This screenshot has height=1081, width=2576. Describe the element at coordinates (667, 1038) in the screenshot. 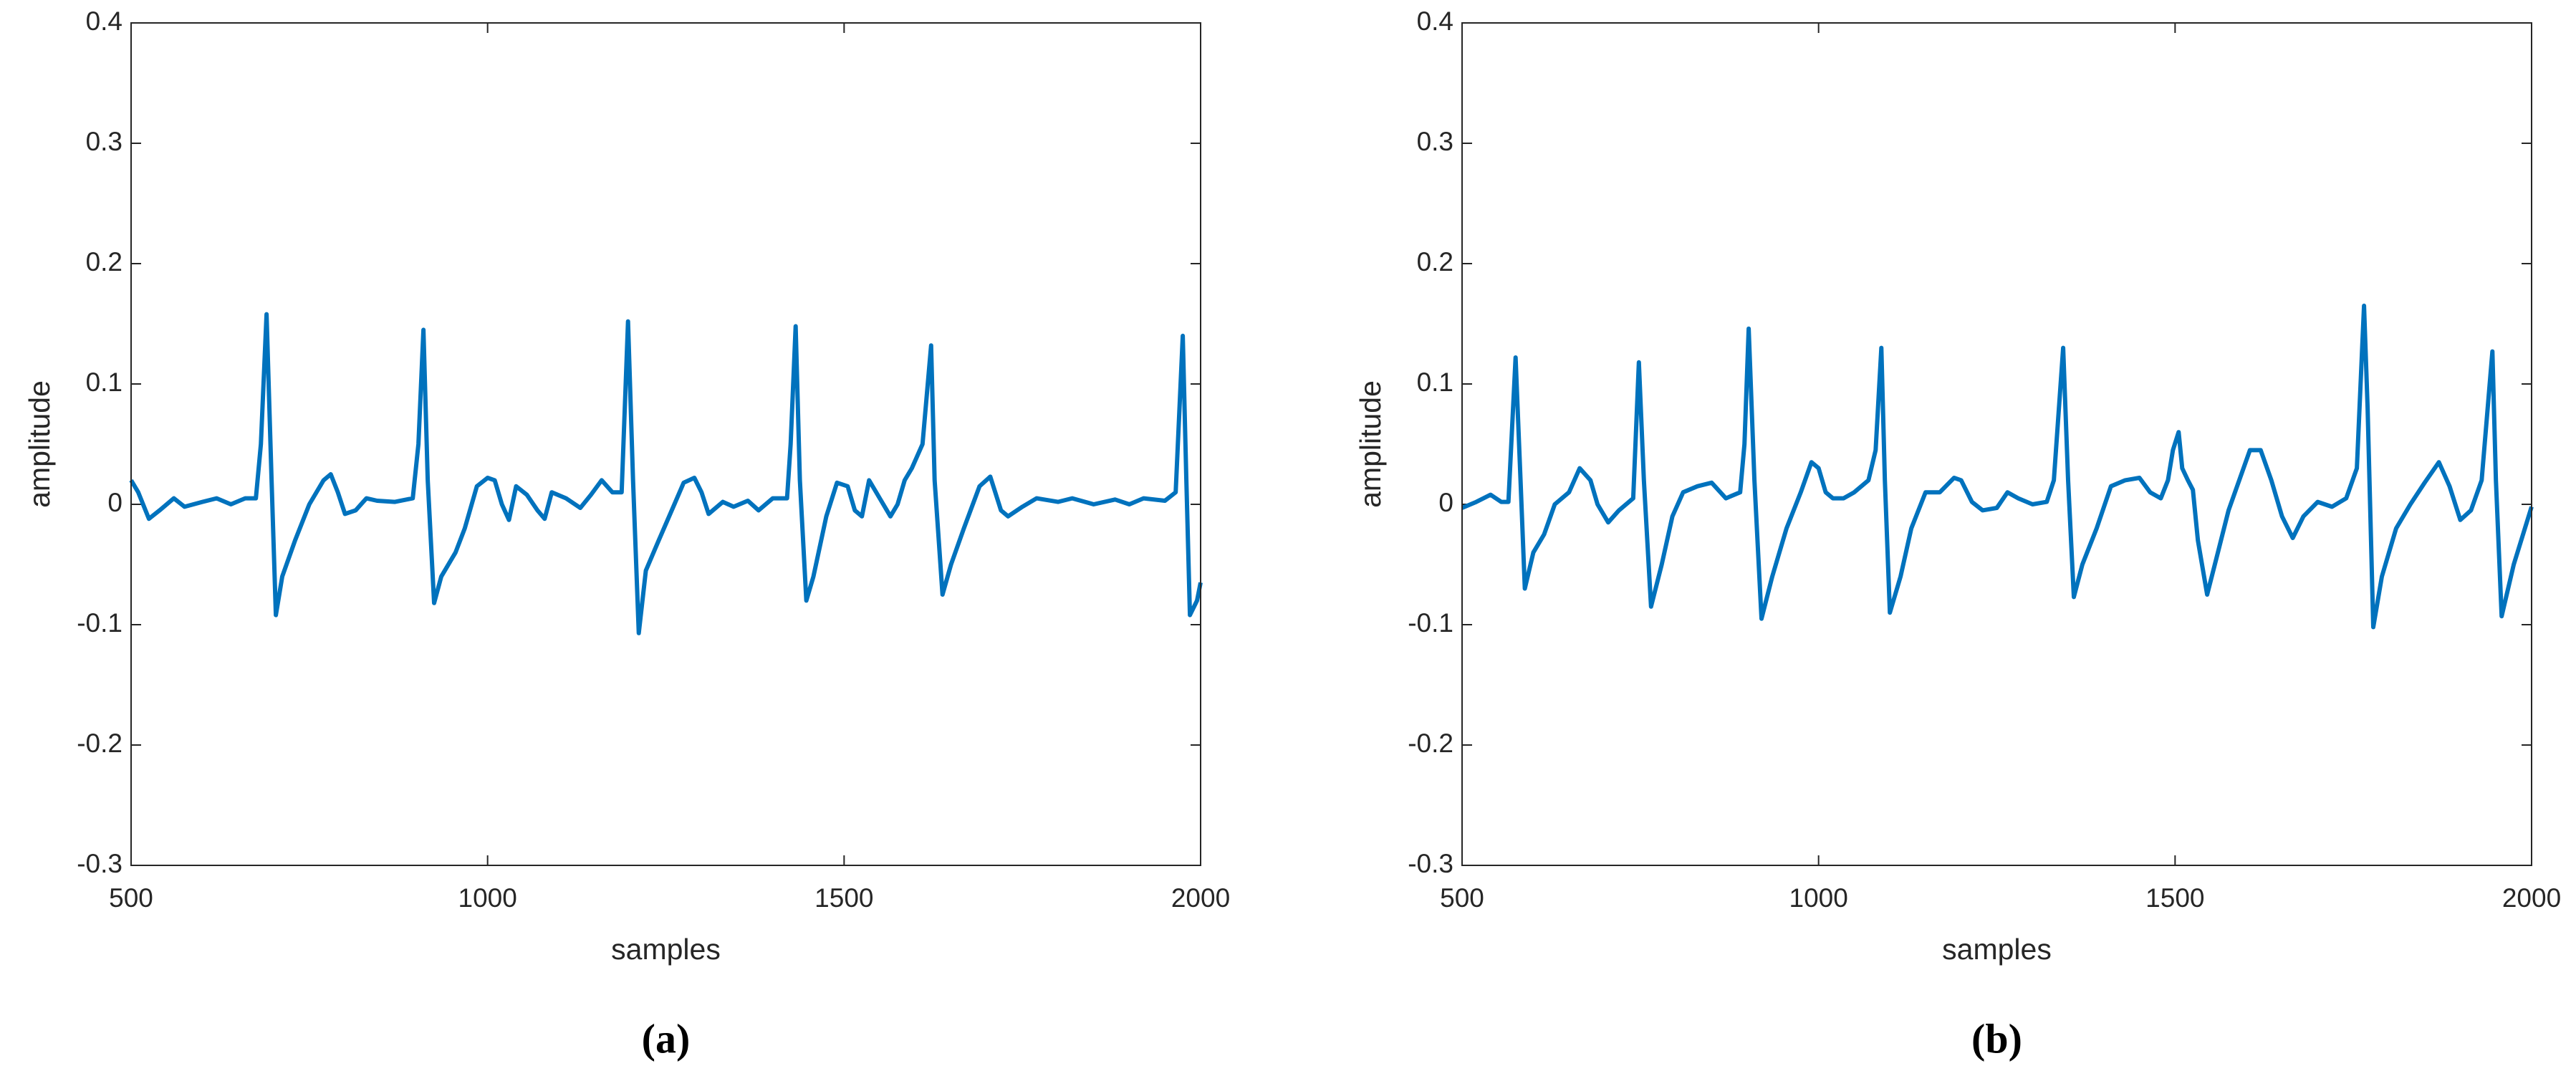

I see `caption: (a)` at that location.